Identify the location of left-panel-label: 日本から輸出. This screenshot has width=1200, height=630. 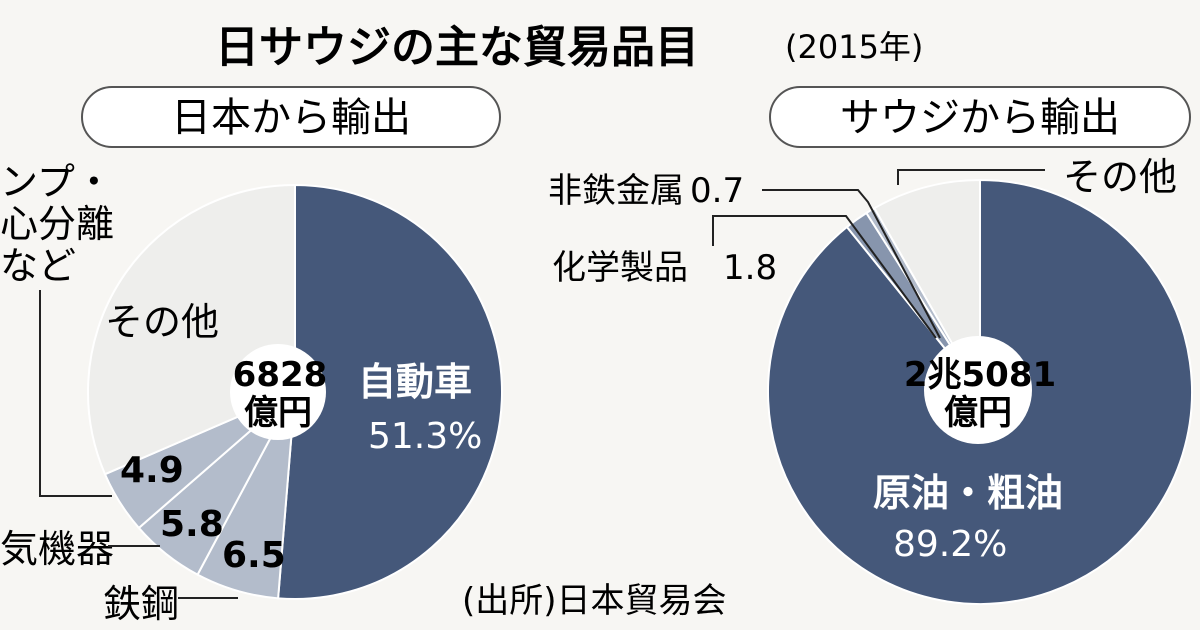
(291, 118).